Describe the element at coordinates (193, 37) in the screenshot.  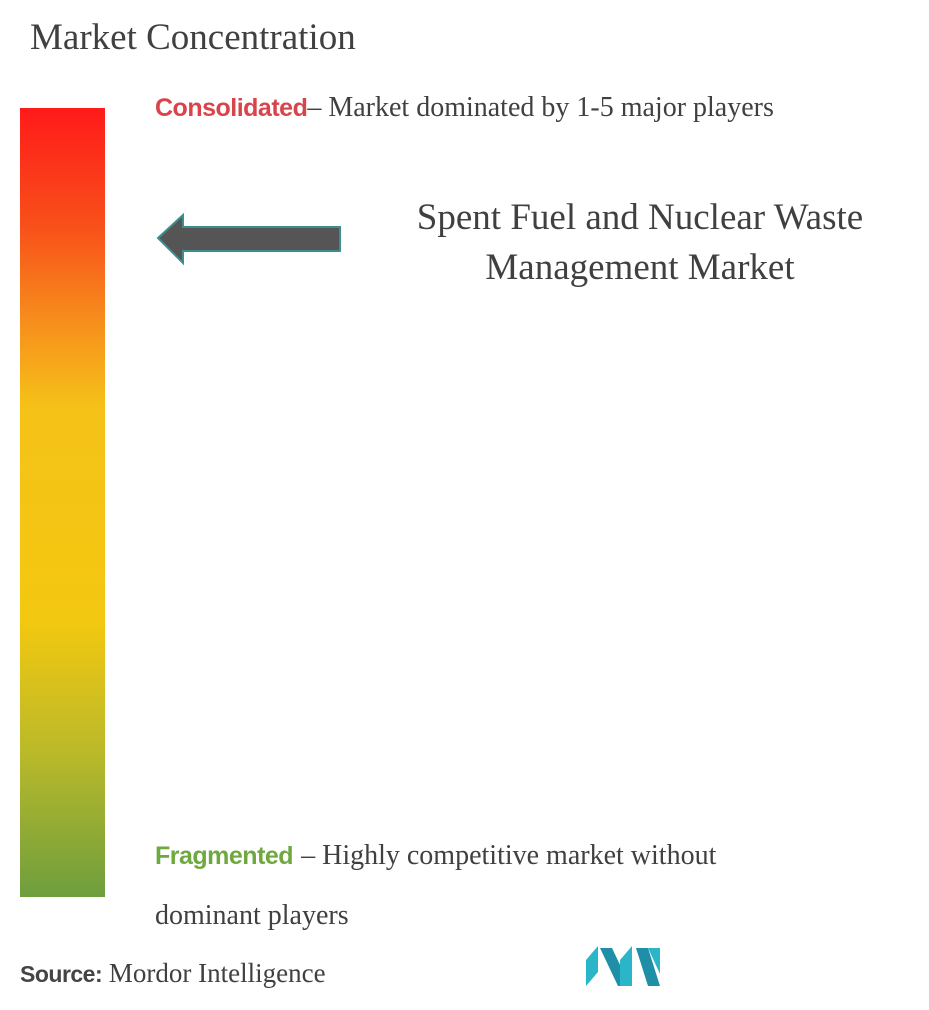
I see `title: Market Concentration` at that location.